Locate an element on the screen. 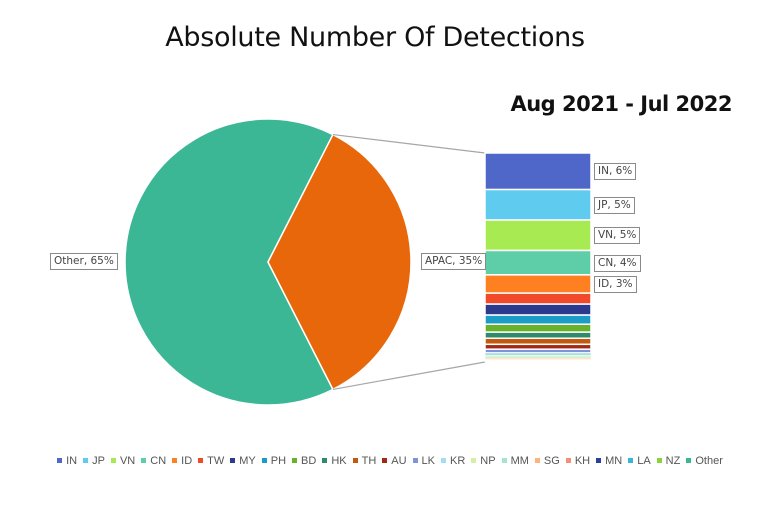 The height and width of the screenshot is (512, 780). legend-label: SG is located at coordinates (551, 461).